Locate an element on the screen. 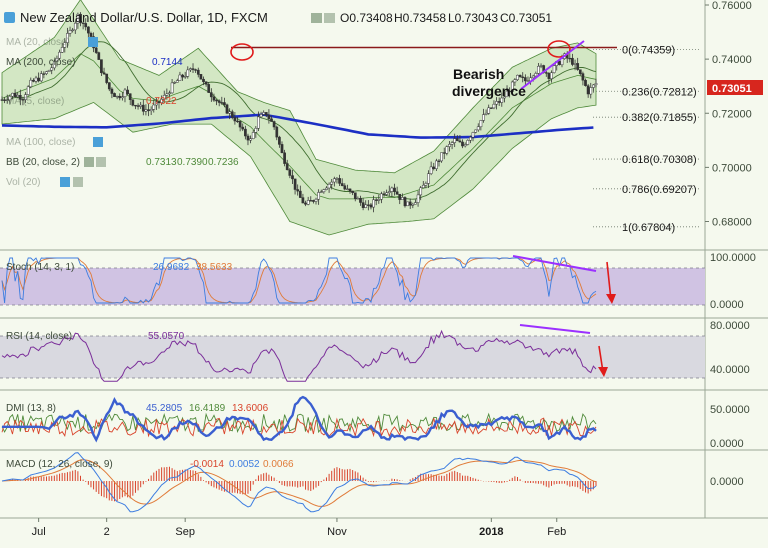 This screenshot has width=768, height=548. macd-label: MACD (12, 26, close, 9) is located at coordinates (59, 464).